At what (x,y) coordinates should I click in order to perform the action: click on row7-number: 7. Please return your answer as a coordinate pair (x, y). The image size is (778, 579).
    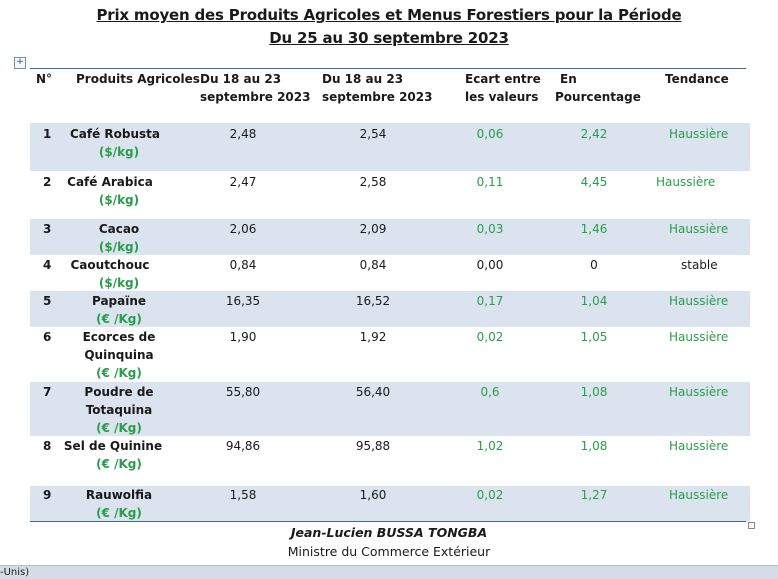
    Looking at the image, I should click on (47, 392).